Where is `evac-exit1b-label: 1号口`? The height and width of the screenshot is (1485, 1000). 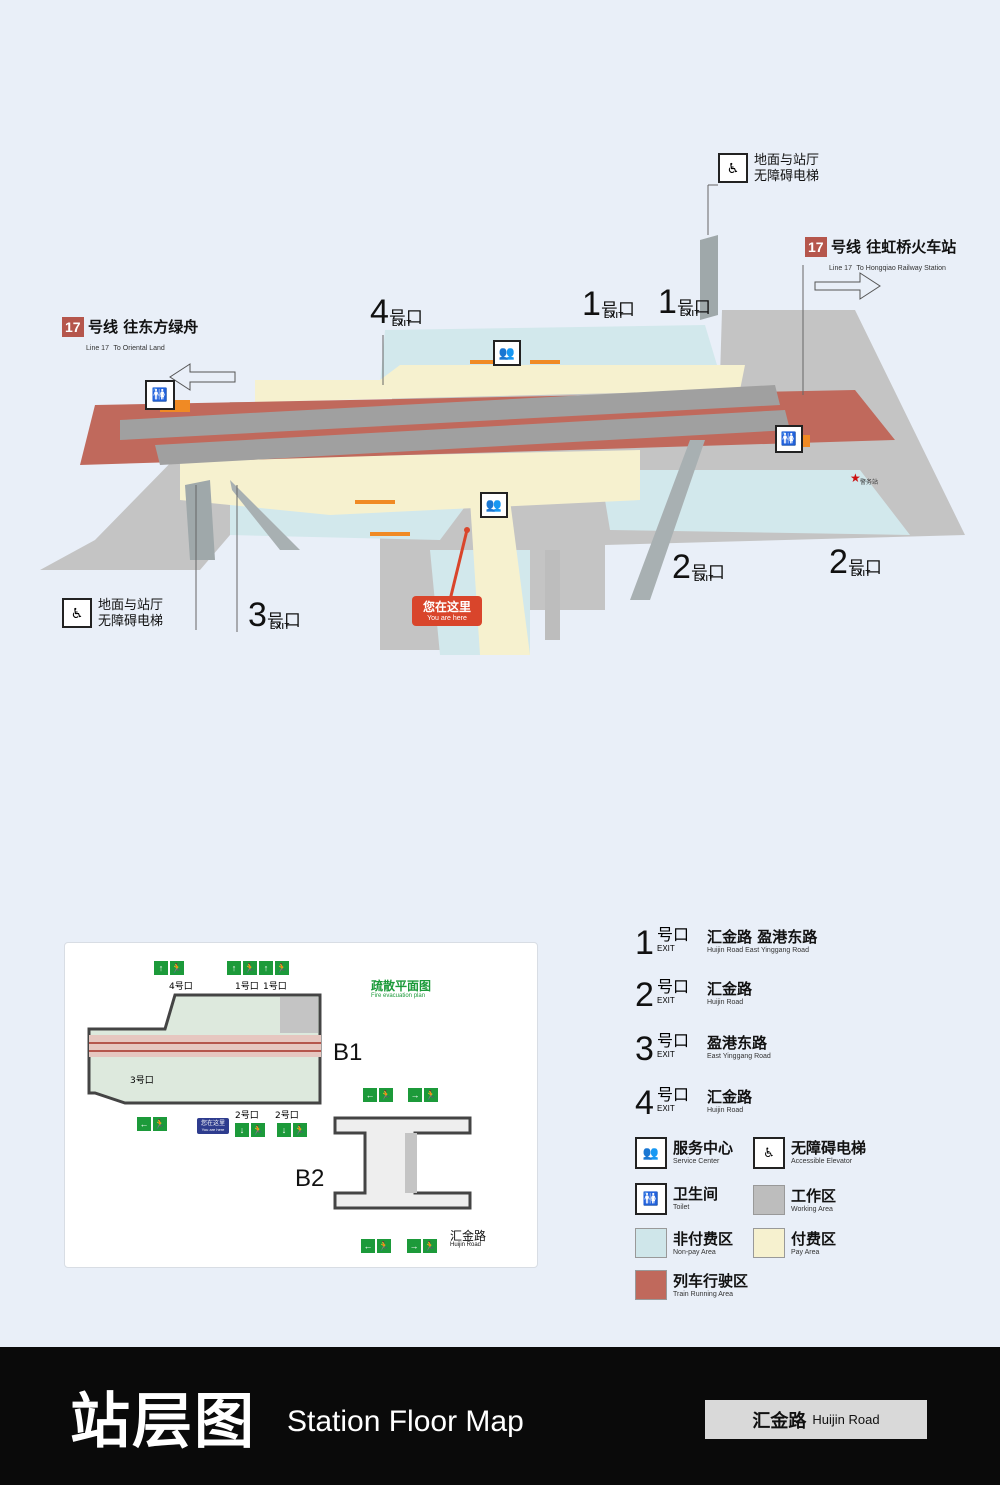
evac-exit1b-label: 1号口 is located at coordinates (275, 987).